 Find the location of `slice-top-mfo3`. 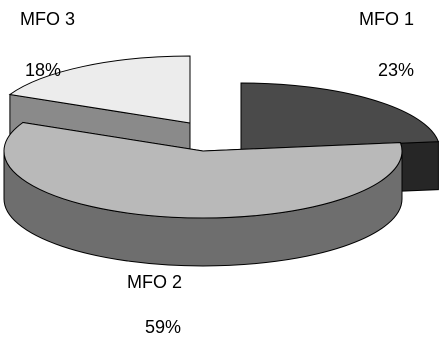

slice-top-mfo3 is located at coordinates (99, 89).